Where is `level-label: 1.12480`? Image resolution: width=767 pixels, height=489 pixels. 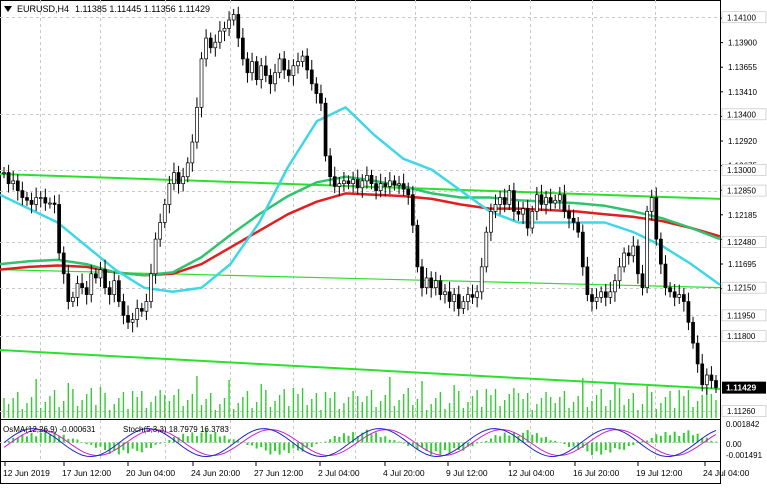
level-label: 1.12480 is located at coordinates (741, 242).